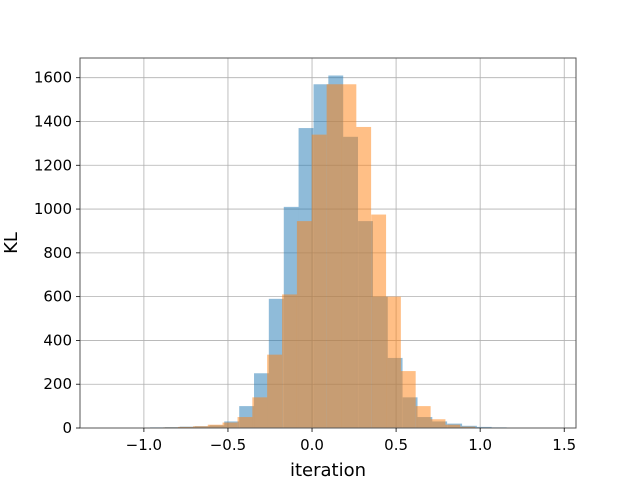  What do you see at coordinates (57, 297) in the screenshot?
I see `y-tick-label: 600` at bounding box center [57, 297].